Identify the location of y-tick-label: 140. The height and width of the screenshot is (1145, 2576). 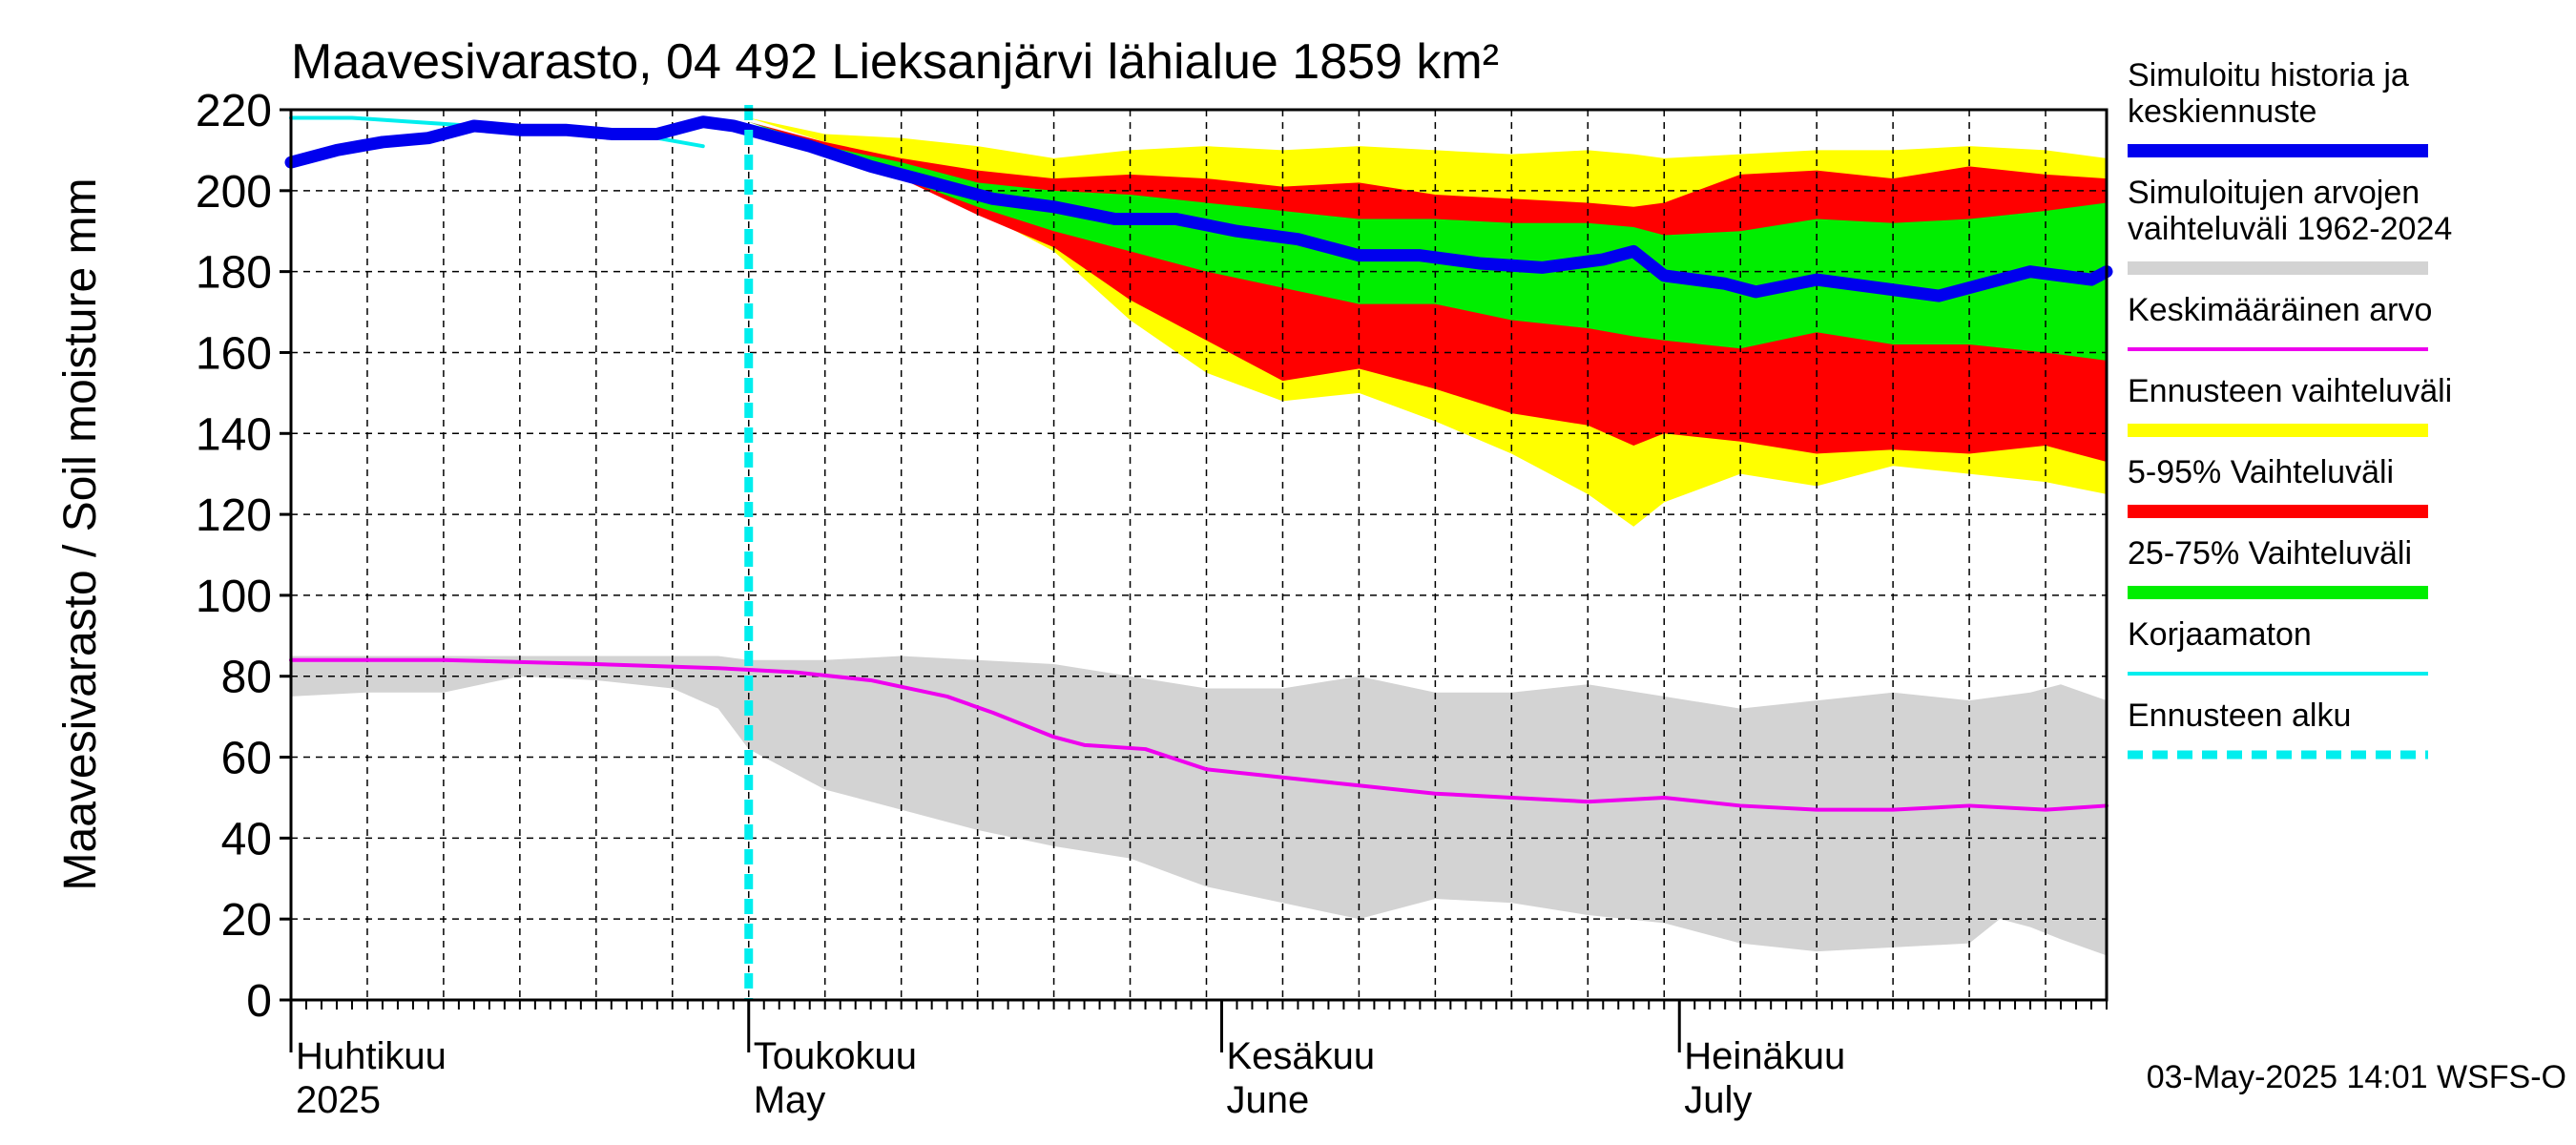
(234, 434).